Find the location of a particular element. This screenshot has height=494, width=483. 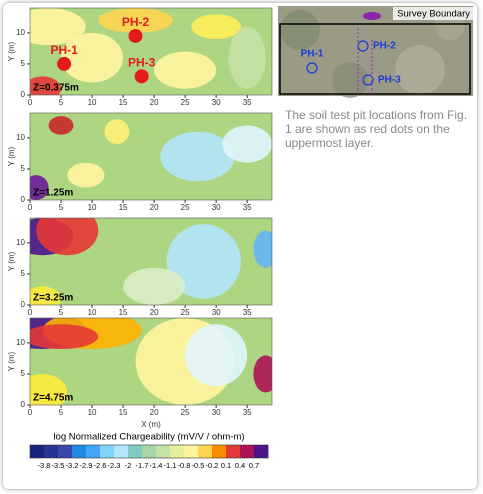

colorbar-tick-label: -2.3 is located at coordinates (114, 465).